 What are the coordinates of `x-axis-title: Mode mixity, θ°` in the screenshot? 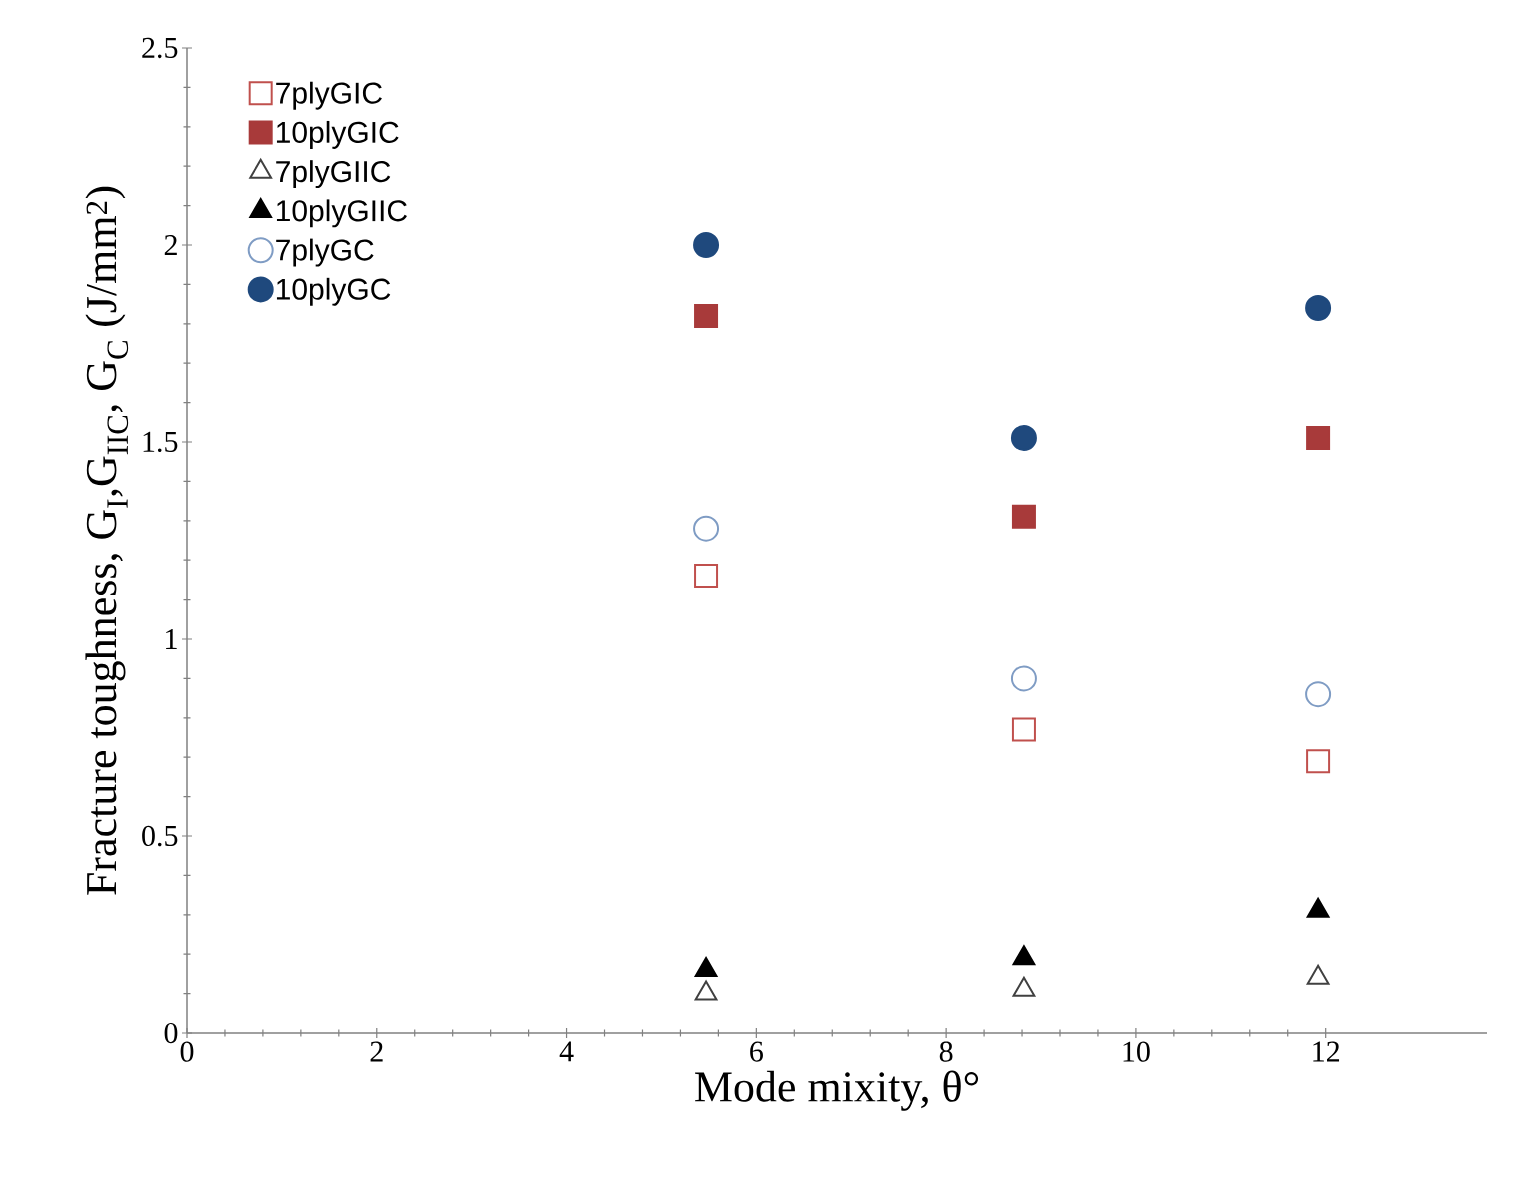 It's located at (837, 1090).